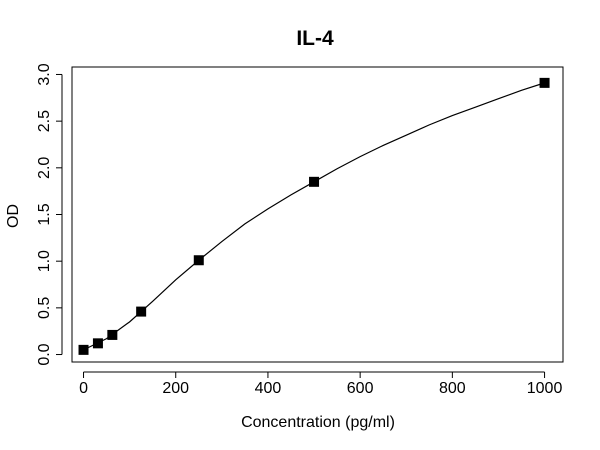  I want to click on x-tick-label: 200, so click(175, 388).